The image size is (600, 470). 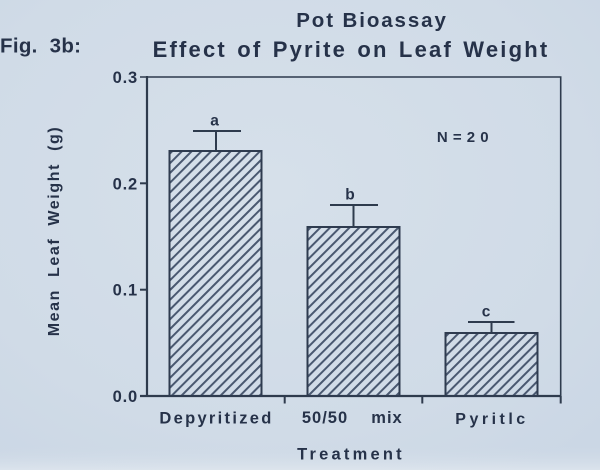 What do you see at coordinates (463, 137) in the screenshot?
I see `svg-text: N = 2 0` at bounding box center [463, 137].